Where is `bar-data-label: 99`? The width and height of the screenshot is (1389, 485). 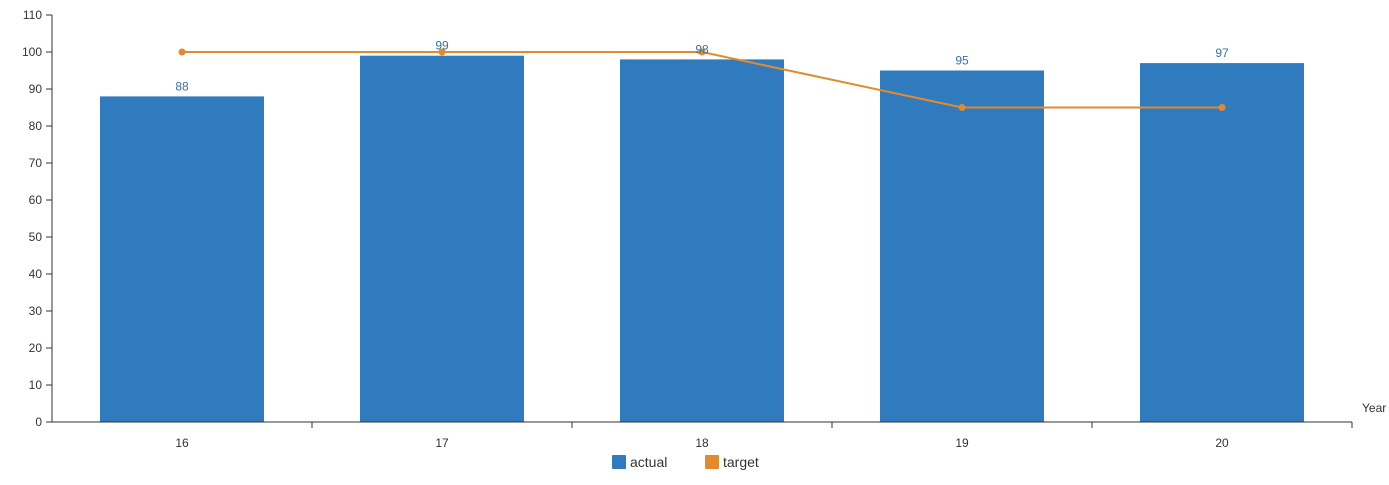
bar-data-label: 99 is located at coordinates (442, 46).